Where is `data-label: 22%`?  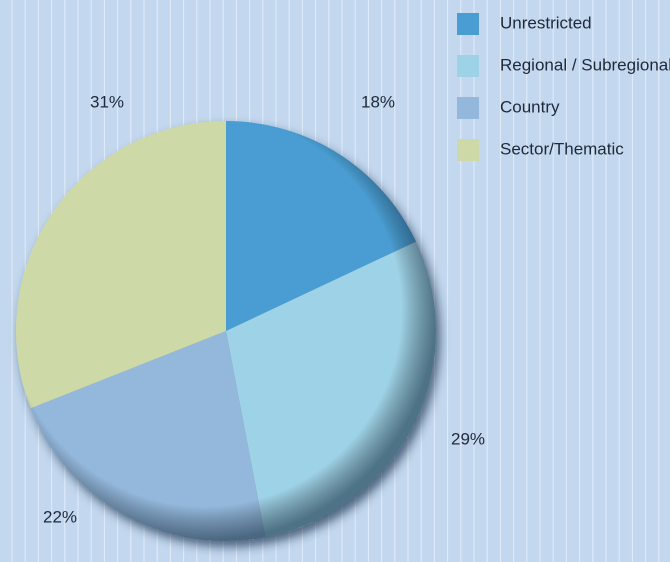 data-label: 22% is located at coordinates (60, 516).